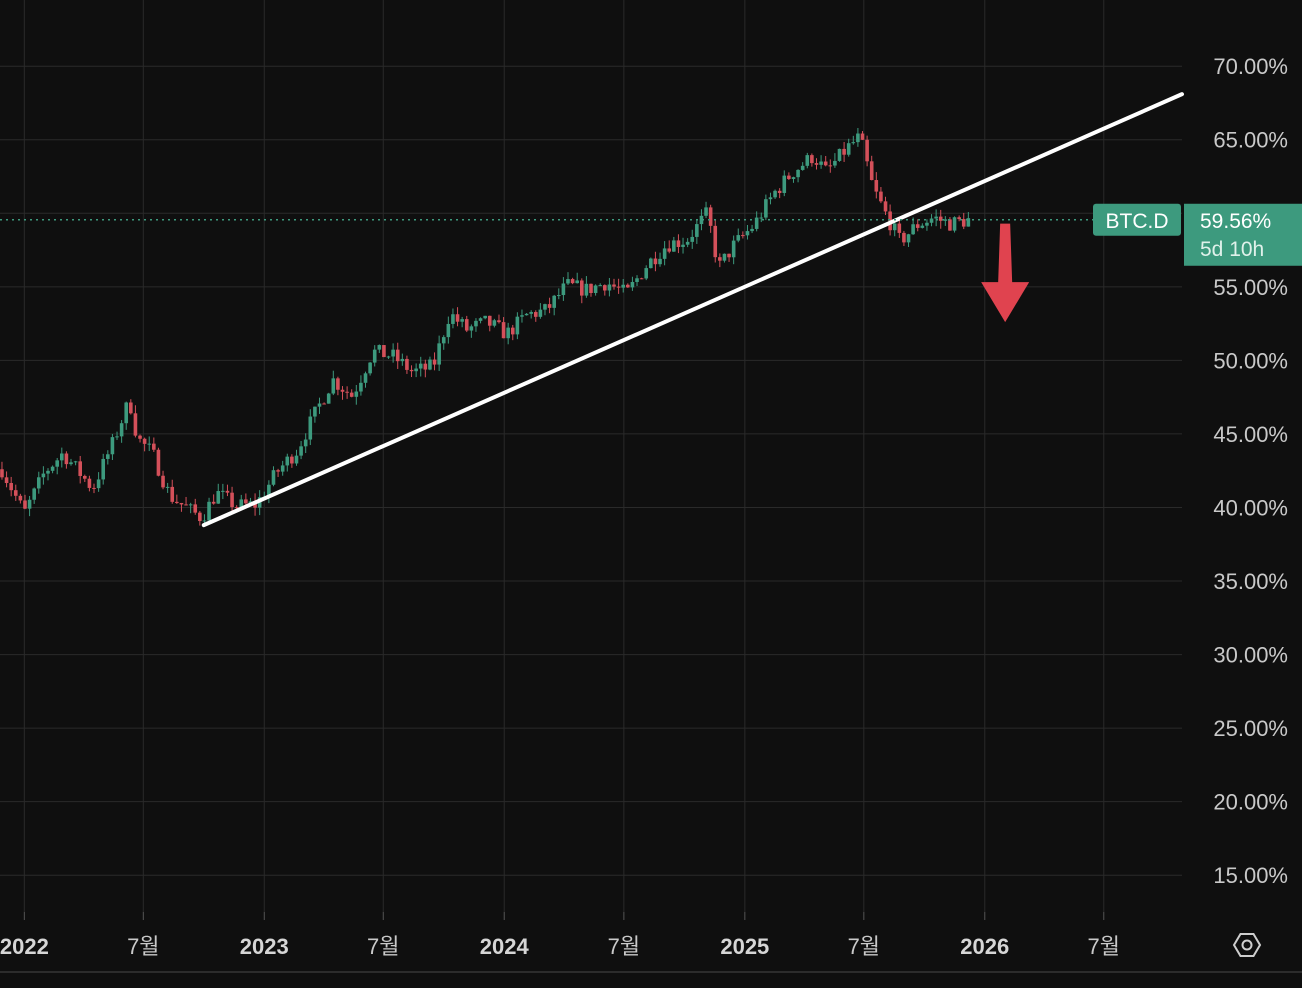  What do you see at coordinates (1250, 287) in the screenshot?
I see `y-tick-label: 55.00%` at bounding box center [1250, 287].